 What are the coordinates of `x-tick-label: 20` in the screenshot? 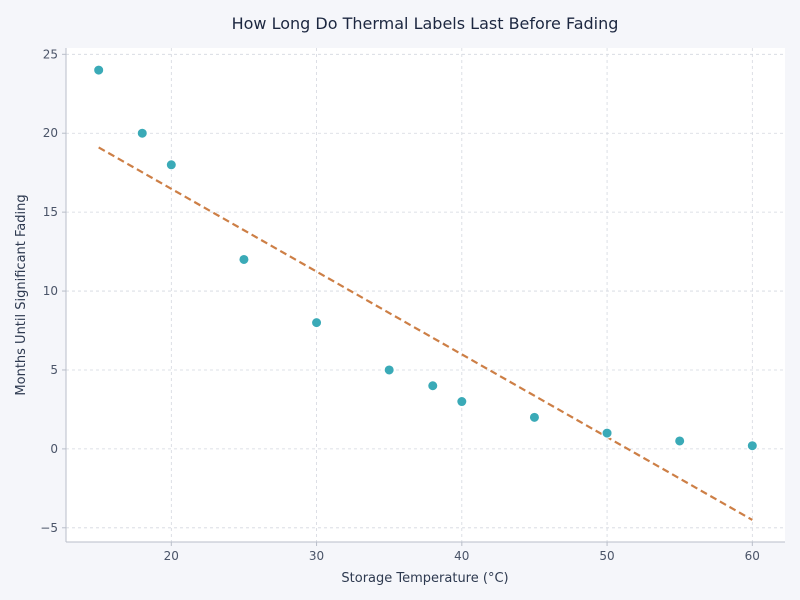 It's located at (171, 556).